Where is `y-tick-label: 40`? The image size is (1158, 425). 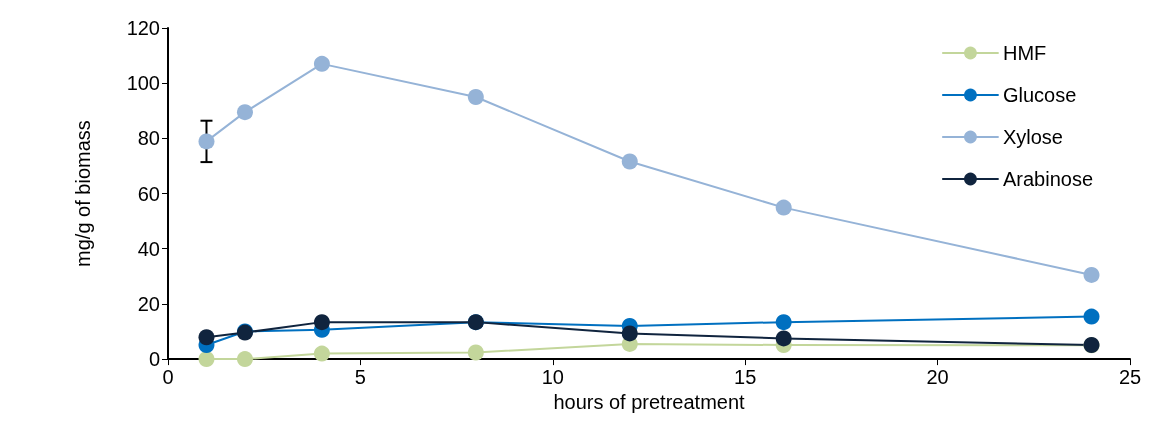 y-tick-label: 40 is located at coordinates (148, 248).